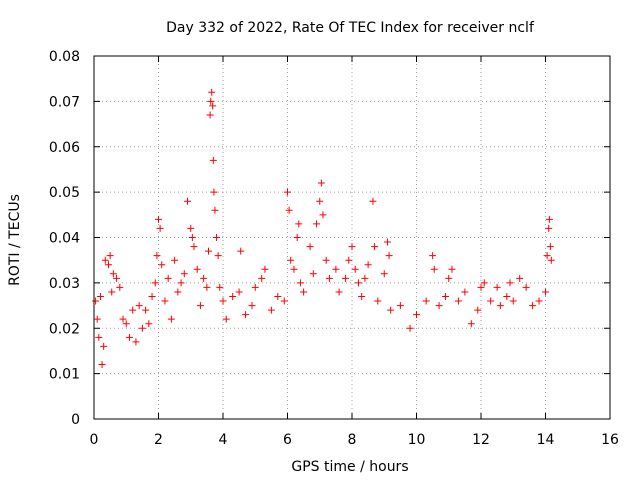 Image resolution: width=640 pixels, height=480 pixels. I want to click on y-tick-label: 0, so click(75, 420).